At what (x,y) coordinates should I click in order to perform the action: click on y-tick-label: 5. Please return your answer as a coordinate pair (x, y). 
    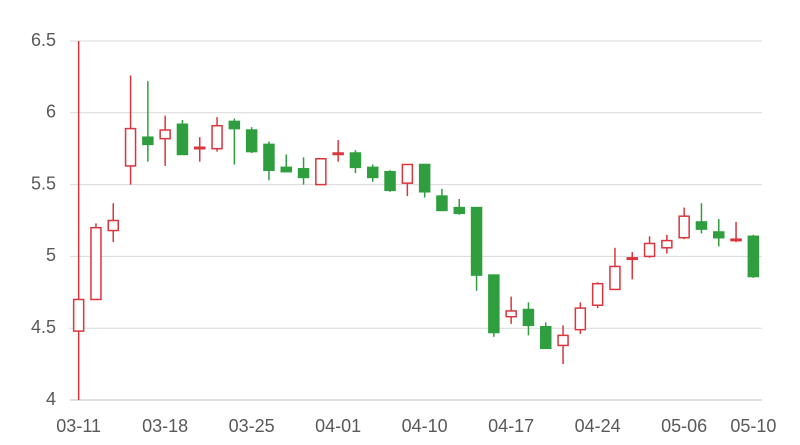
    Looking at the image, I should click on (51, 255).